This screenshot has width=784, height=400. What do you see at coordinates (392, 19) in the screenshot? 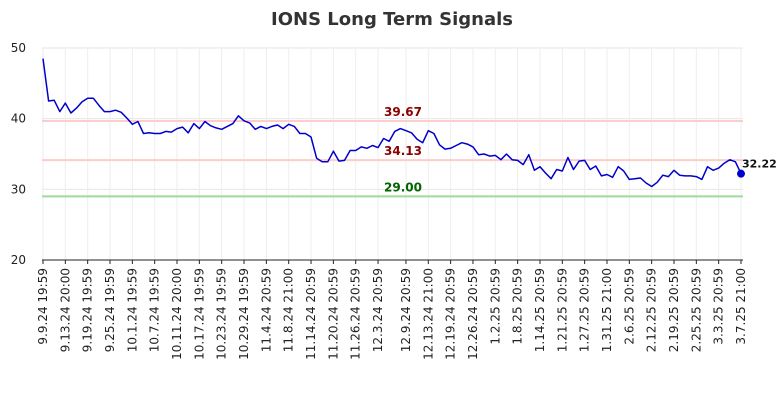
I see `chart-title: IONS Long Term Signals` at bounding box center [392, 19].